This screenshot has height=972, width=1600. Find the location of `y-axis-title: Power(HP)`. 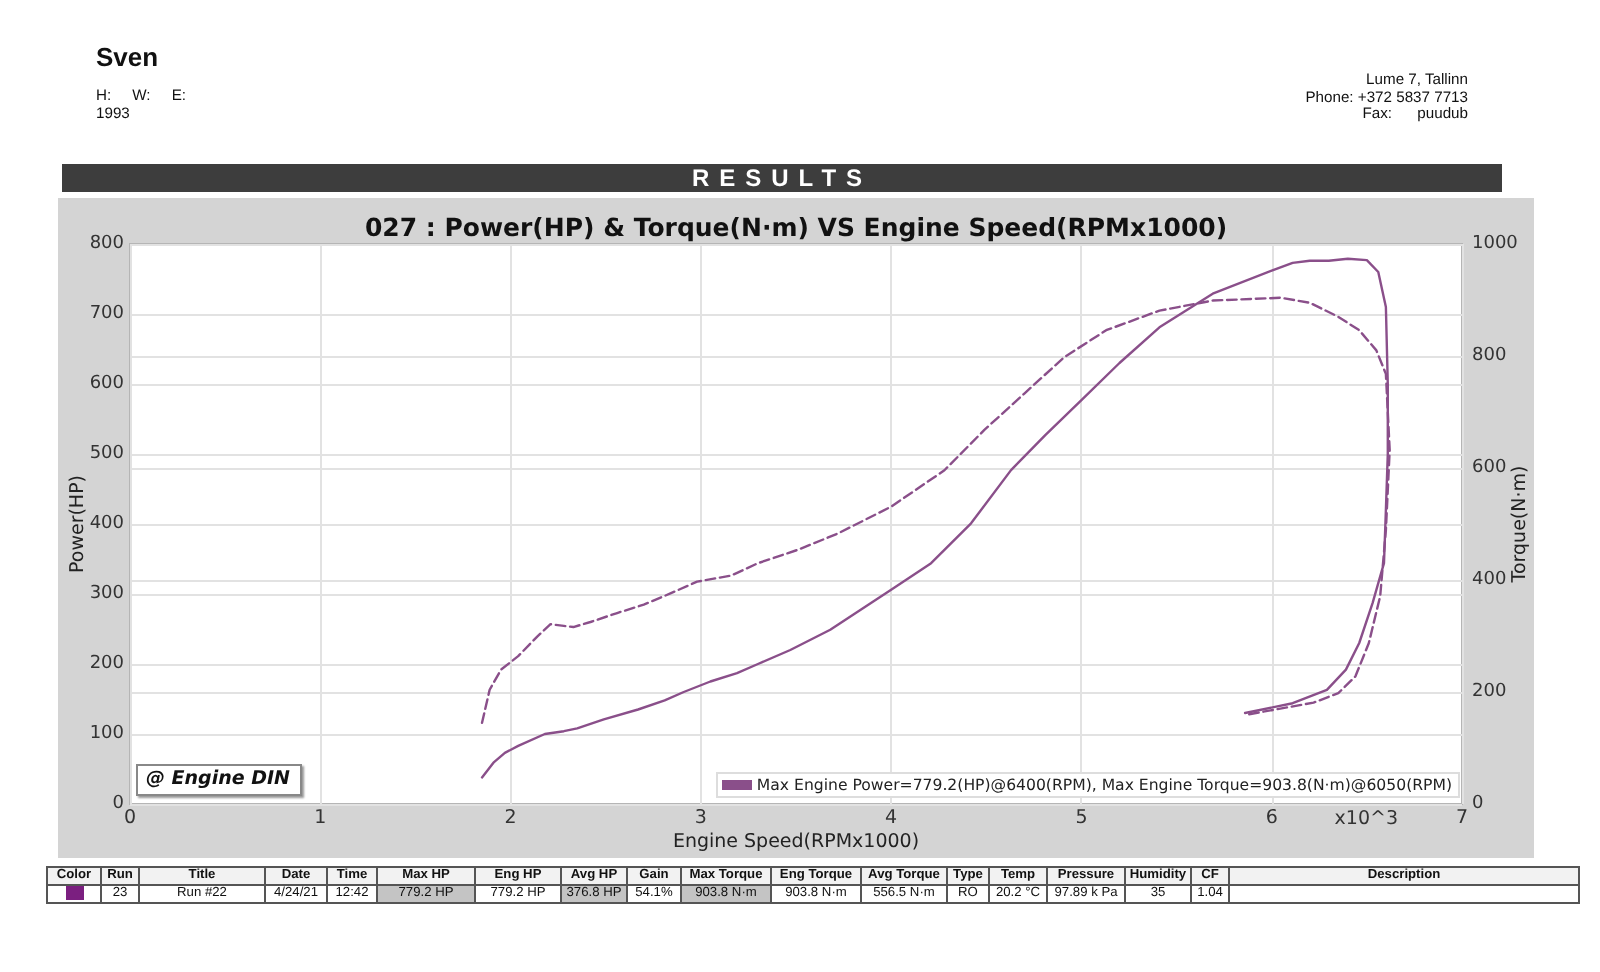

y-axis-title: Power(HP) is located at coordinates (78, 524).